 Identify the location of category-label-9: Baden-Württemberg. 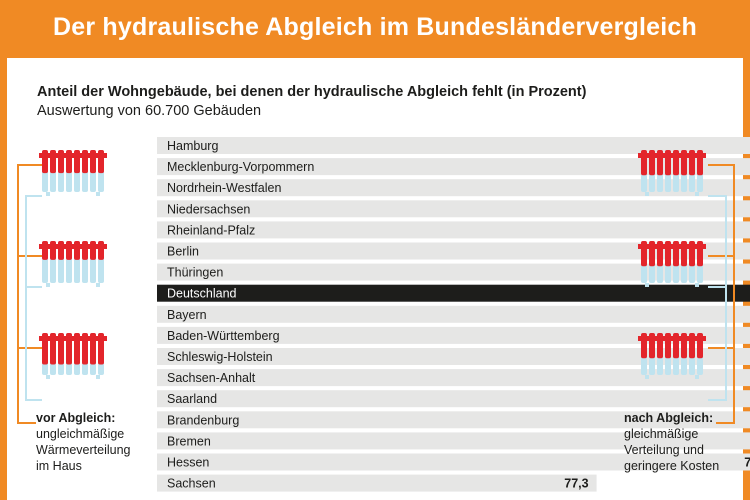
(223, 336).